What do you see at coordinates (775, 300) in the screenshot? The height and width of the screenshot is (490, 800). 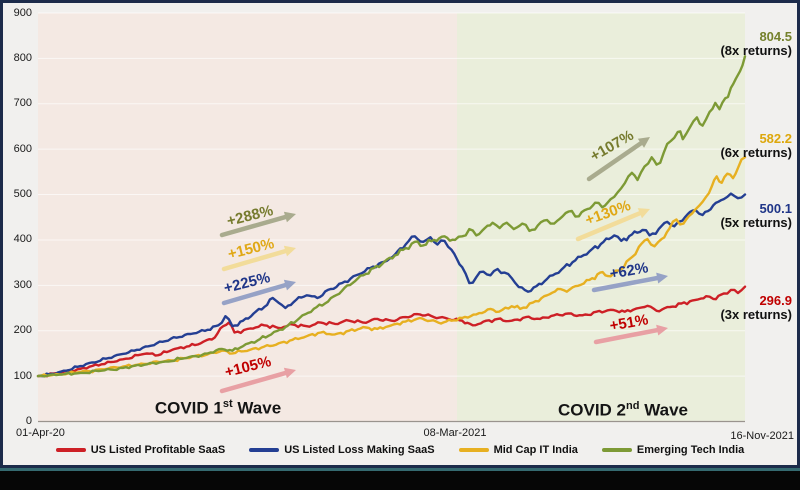 I see `end-value: 296.9` at bounding box center [775, 300].